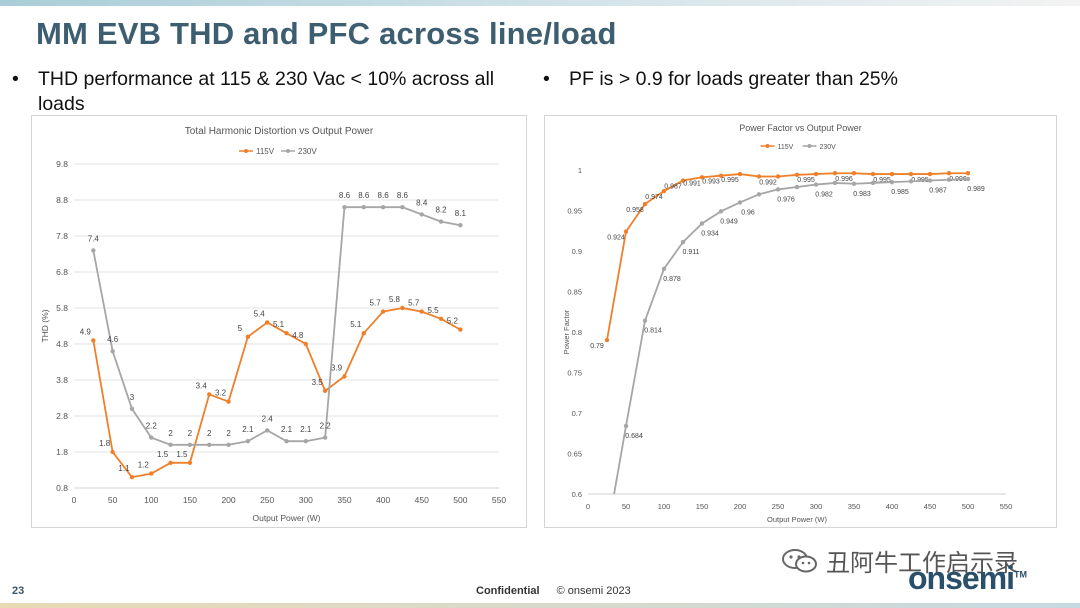  I want to click on data-label: 5.5, so click(433, 310).